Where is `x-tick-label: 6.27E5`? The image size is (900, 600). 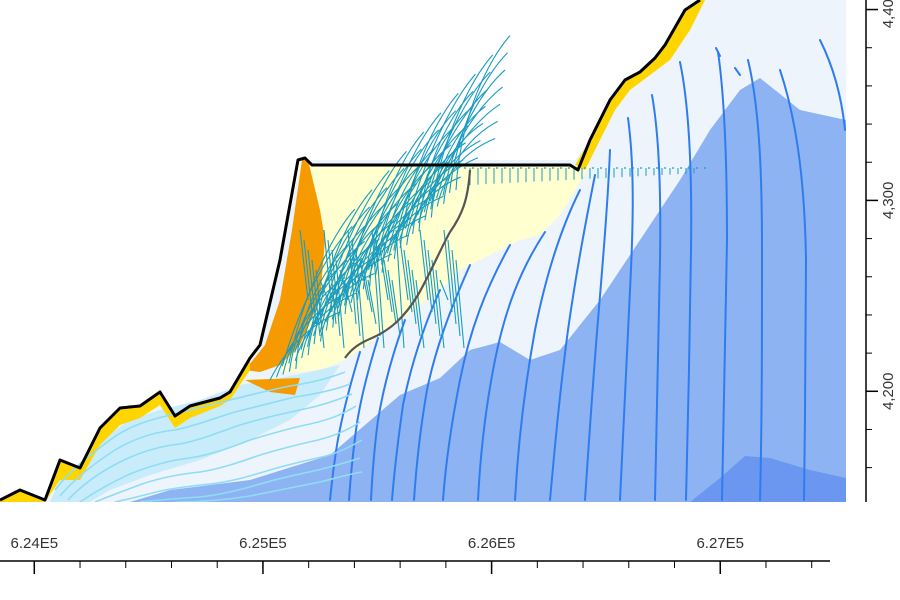
x-tick-label: 6.27E5 is located at coordinates (720, 543).